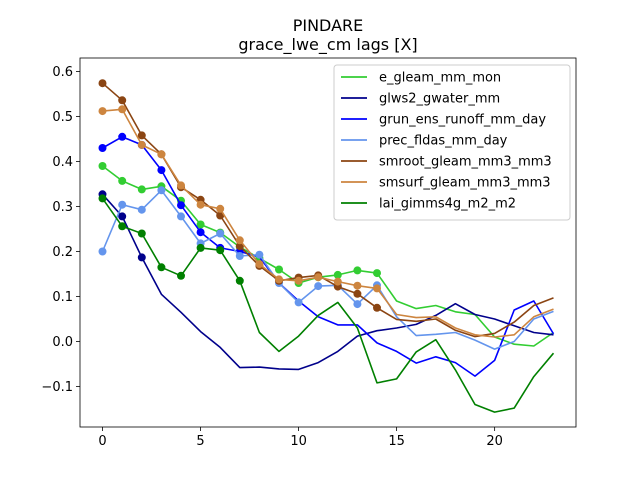 The height and width of the screenshot is (480, 640). What do you see at coordinates (327, 45) in the screenshot?
I see `chart-subtitle: grace_lwe_cm lags [X]` at bounding box center [327, 45].